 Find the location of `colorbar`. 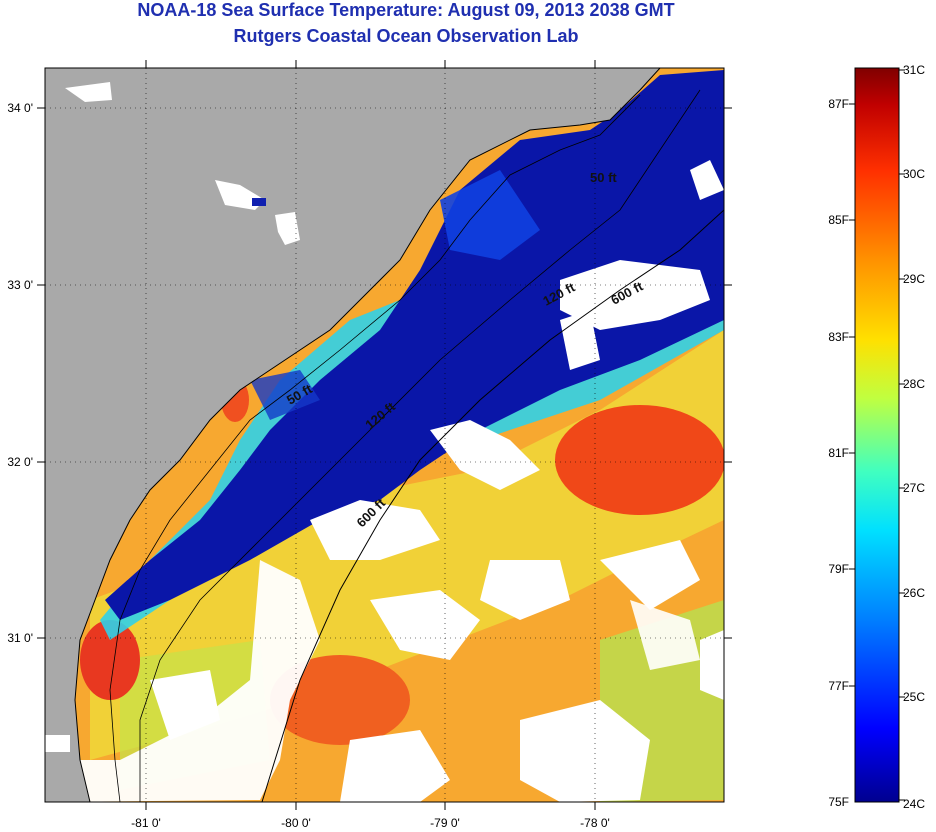

colorbar is located at coordinates (877, 435).